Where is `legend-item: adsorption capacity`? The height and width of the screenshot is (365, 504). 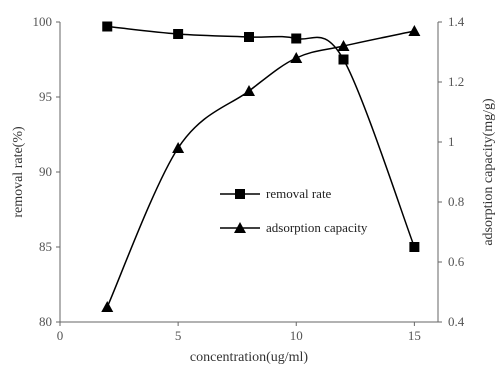
legend-item: adsorption capacity is located at coordinates (294, 227).